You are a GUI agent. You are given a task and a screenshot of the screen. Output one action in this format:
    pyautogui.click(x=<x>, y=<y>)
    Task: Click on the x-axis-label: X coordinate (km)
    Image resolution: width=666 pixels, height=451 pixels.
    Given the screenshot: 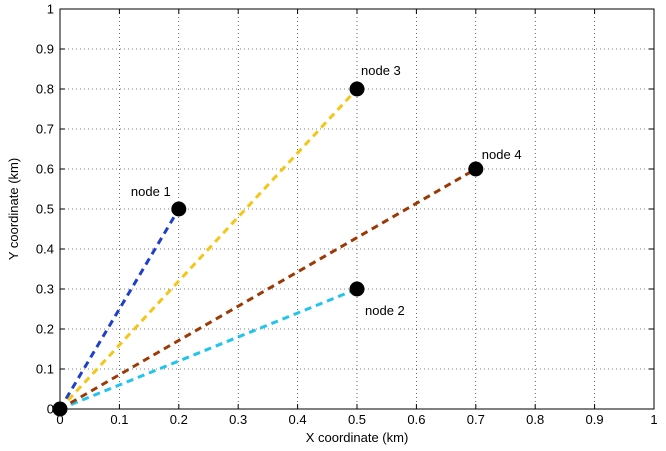 What is the action you would take?
    pyautogui.click(x=357, y=437)
    